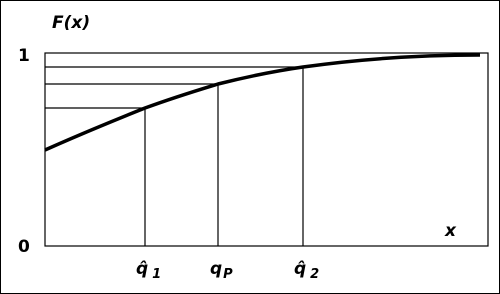 This screenshot has height=294, width=500. What do you see at coordinates (24, 56) in the screenshot?
I see `y-label: 1` at bounding box center [24, 56].